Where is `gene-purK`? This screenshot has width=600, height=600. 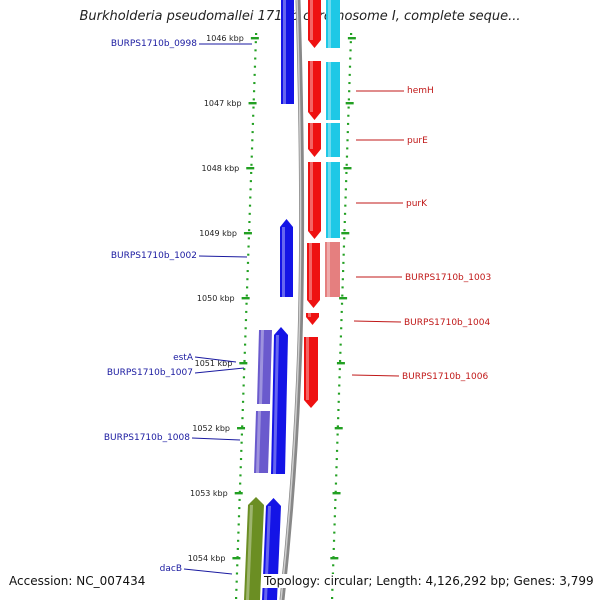
gene-purK is located at coordinates (314, 200).